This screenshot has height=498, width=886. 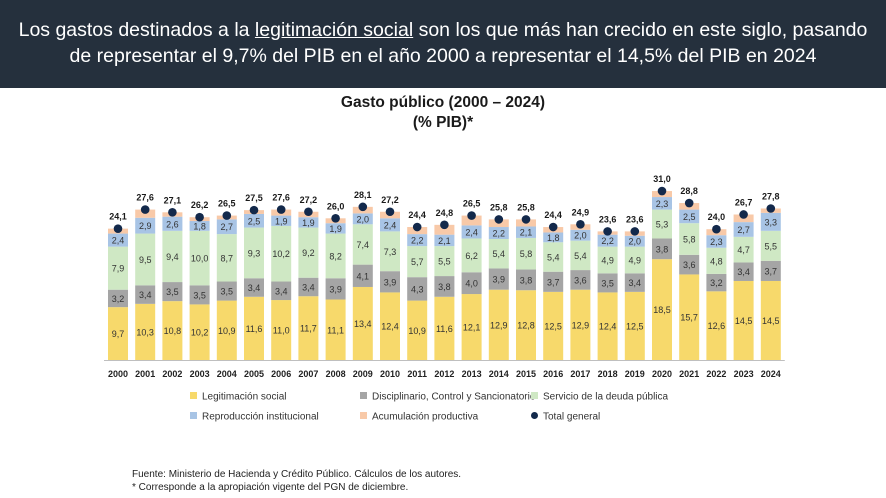 I want to click on bar-segment-1-2003, so click(x=199, y=332).